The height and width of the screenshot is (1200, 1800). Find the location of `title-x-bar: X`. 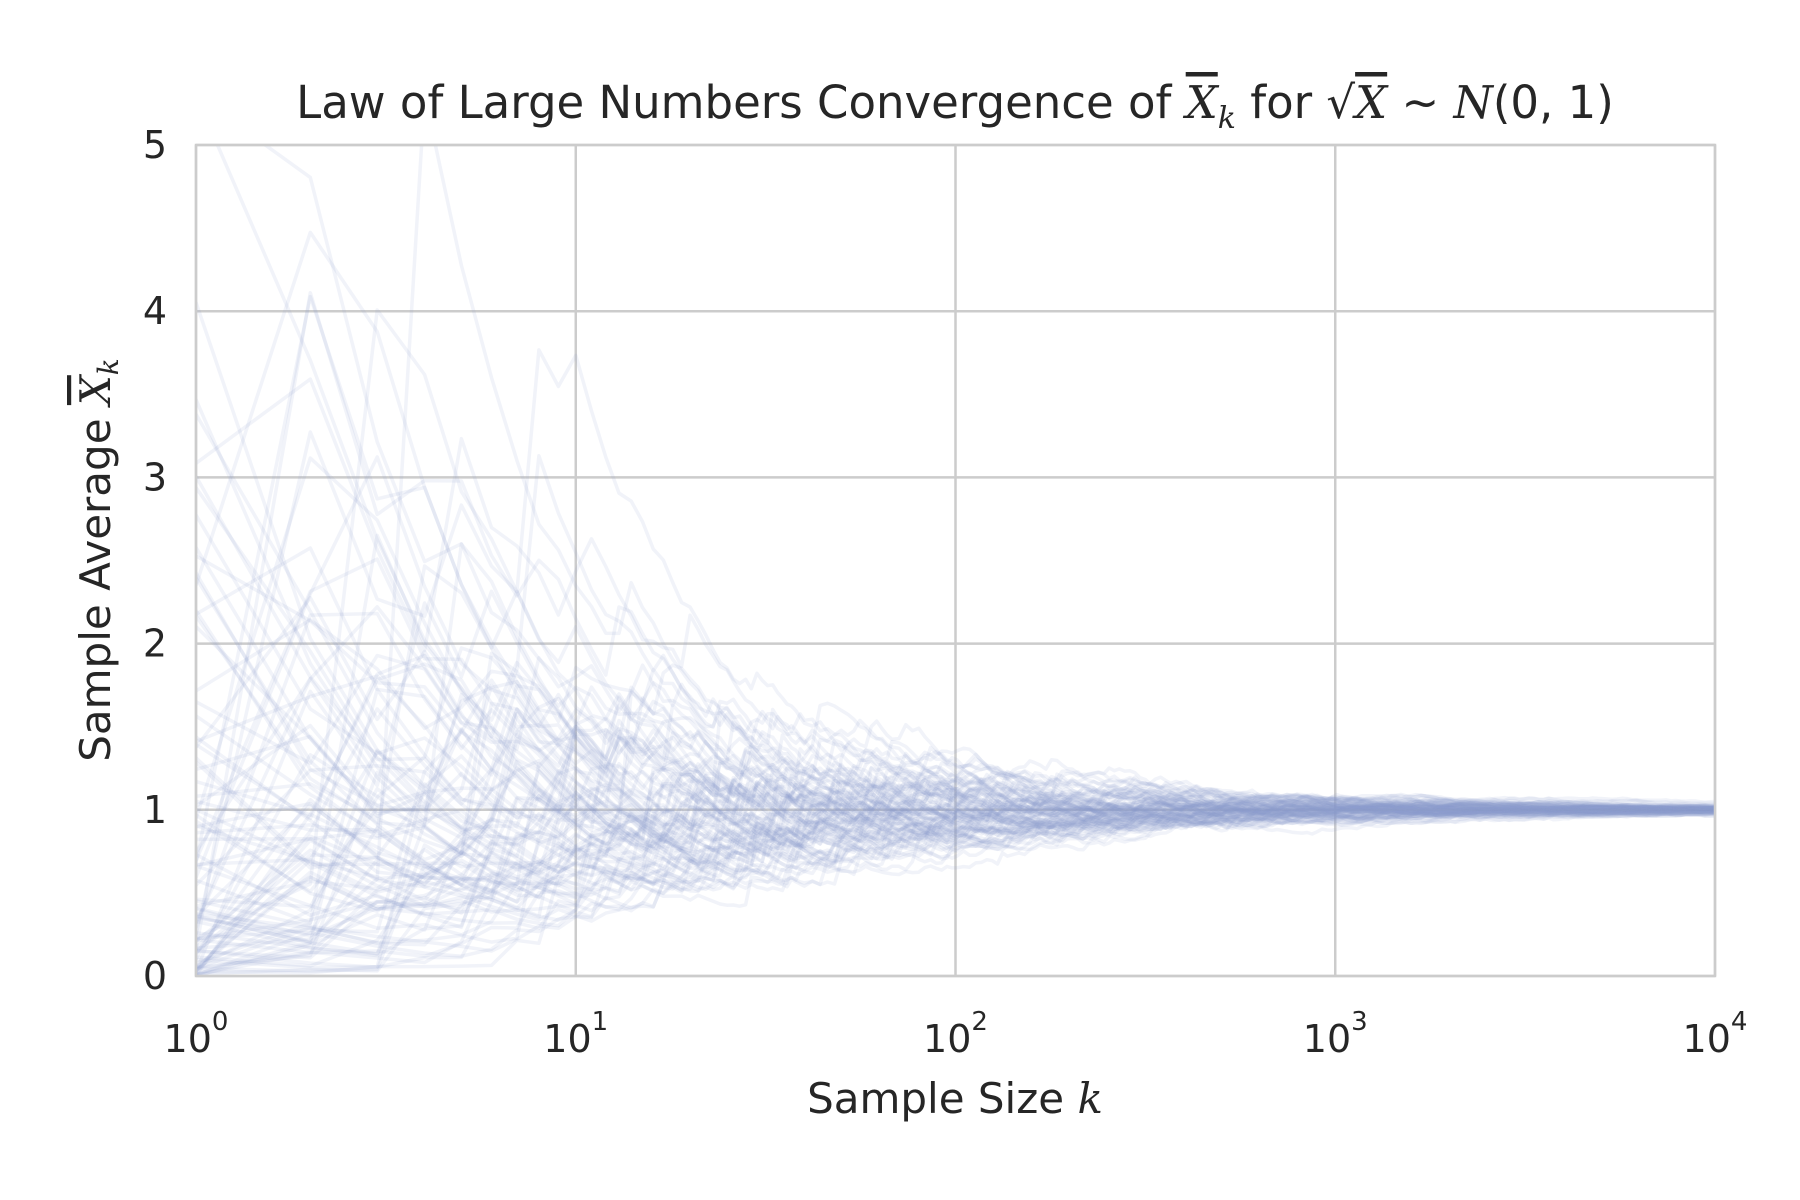

title-x-bar: X is located at coordinates (1201, 102).